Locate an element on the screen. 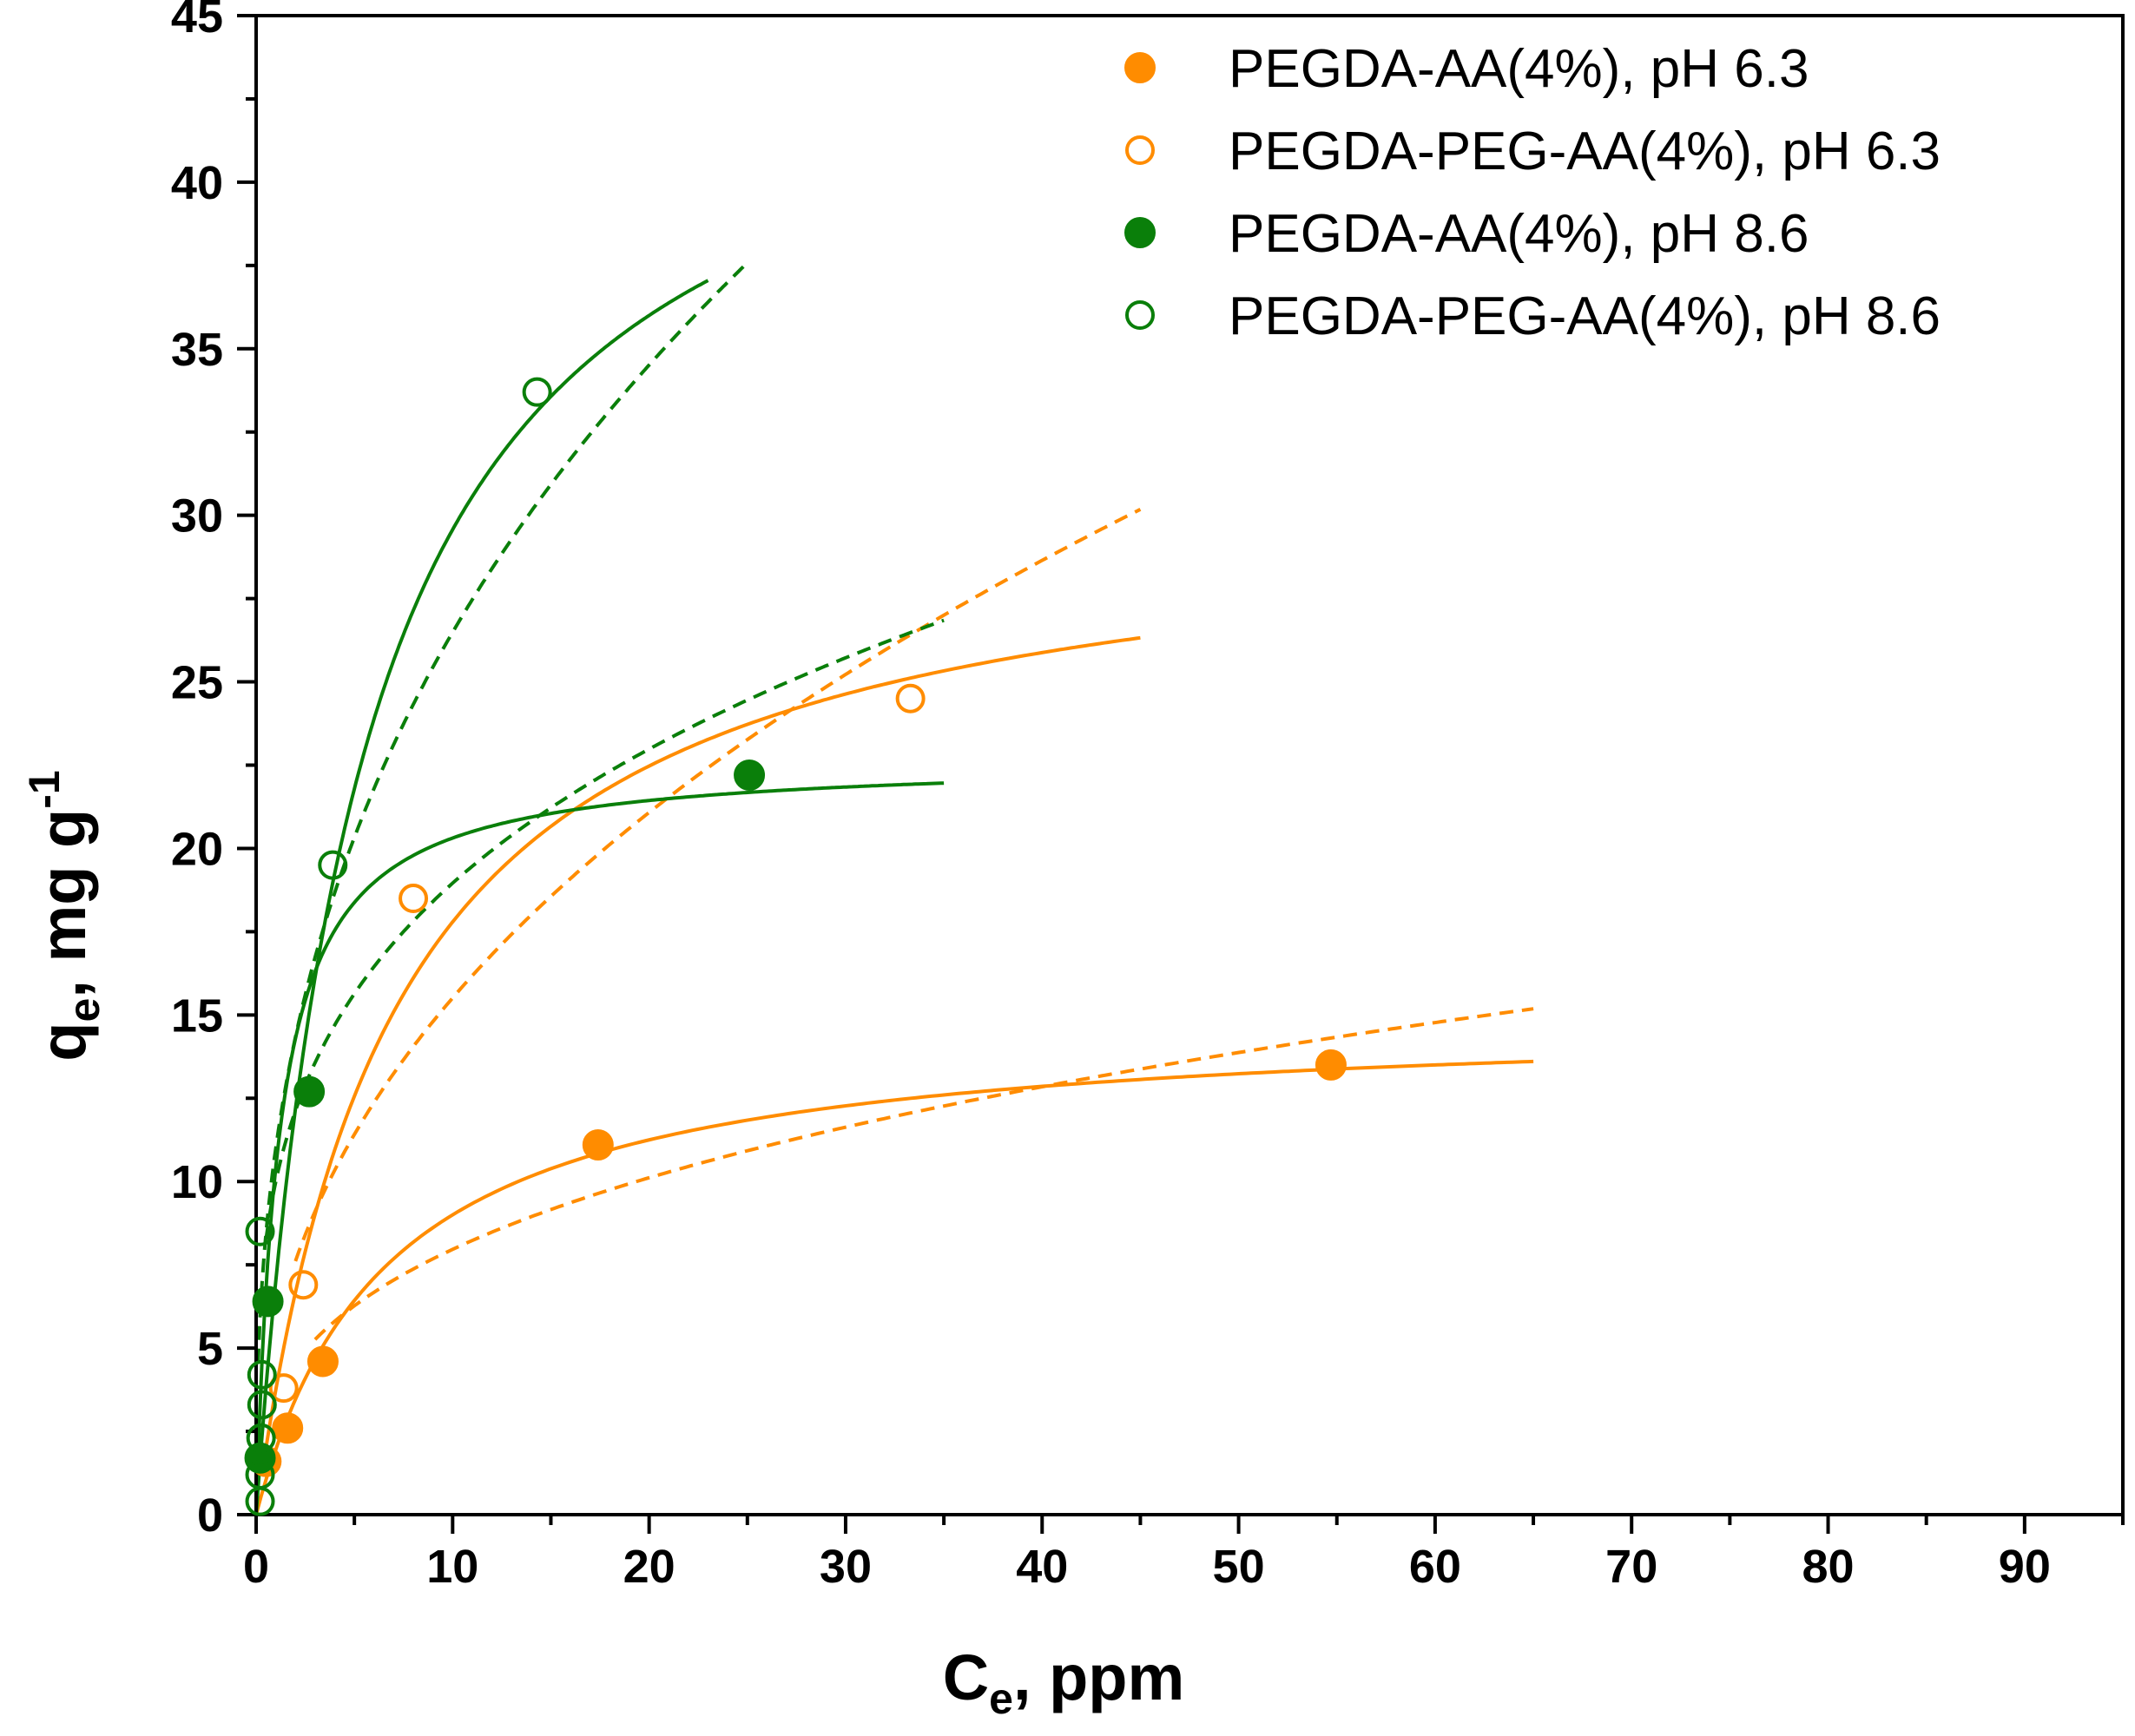 The height and width of the screenshot is (1736, 2135). x-tick-label: 30 is located at coordinates (846, 1567).